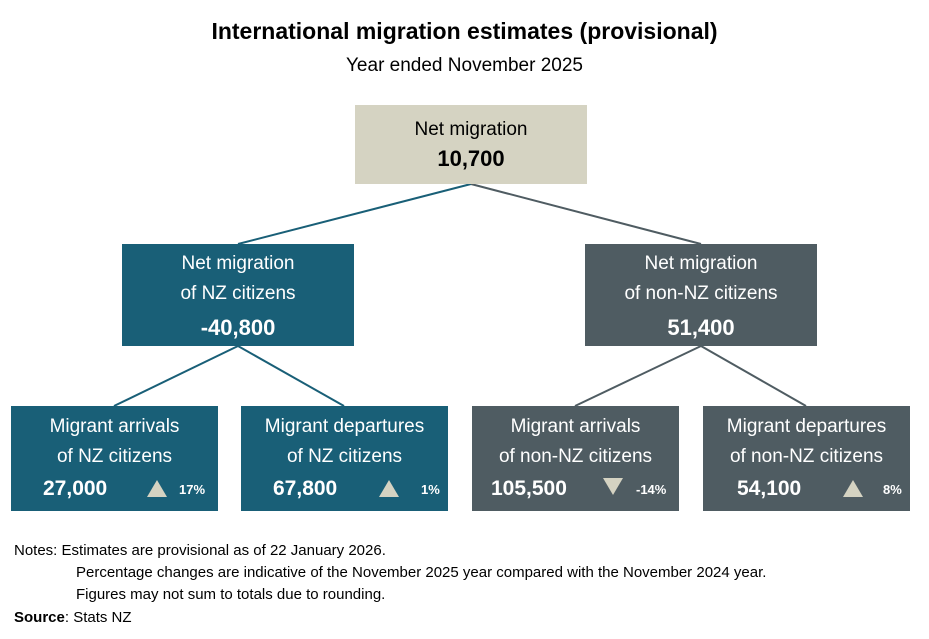  Describe the element at coordinates (238, 263) in the screenshot. I see `nz-citizens-label-line1: Net migration` at that location.